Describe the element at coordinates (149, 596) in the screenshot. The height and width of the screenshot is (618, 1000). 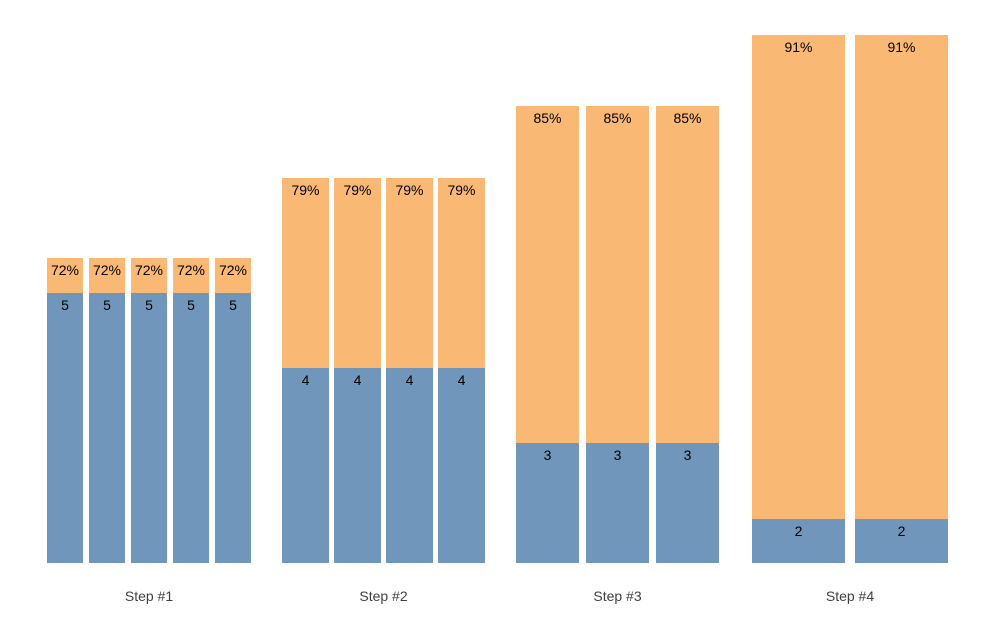
I see `step-axis-label: Step #1` at that location.